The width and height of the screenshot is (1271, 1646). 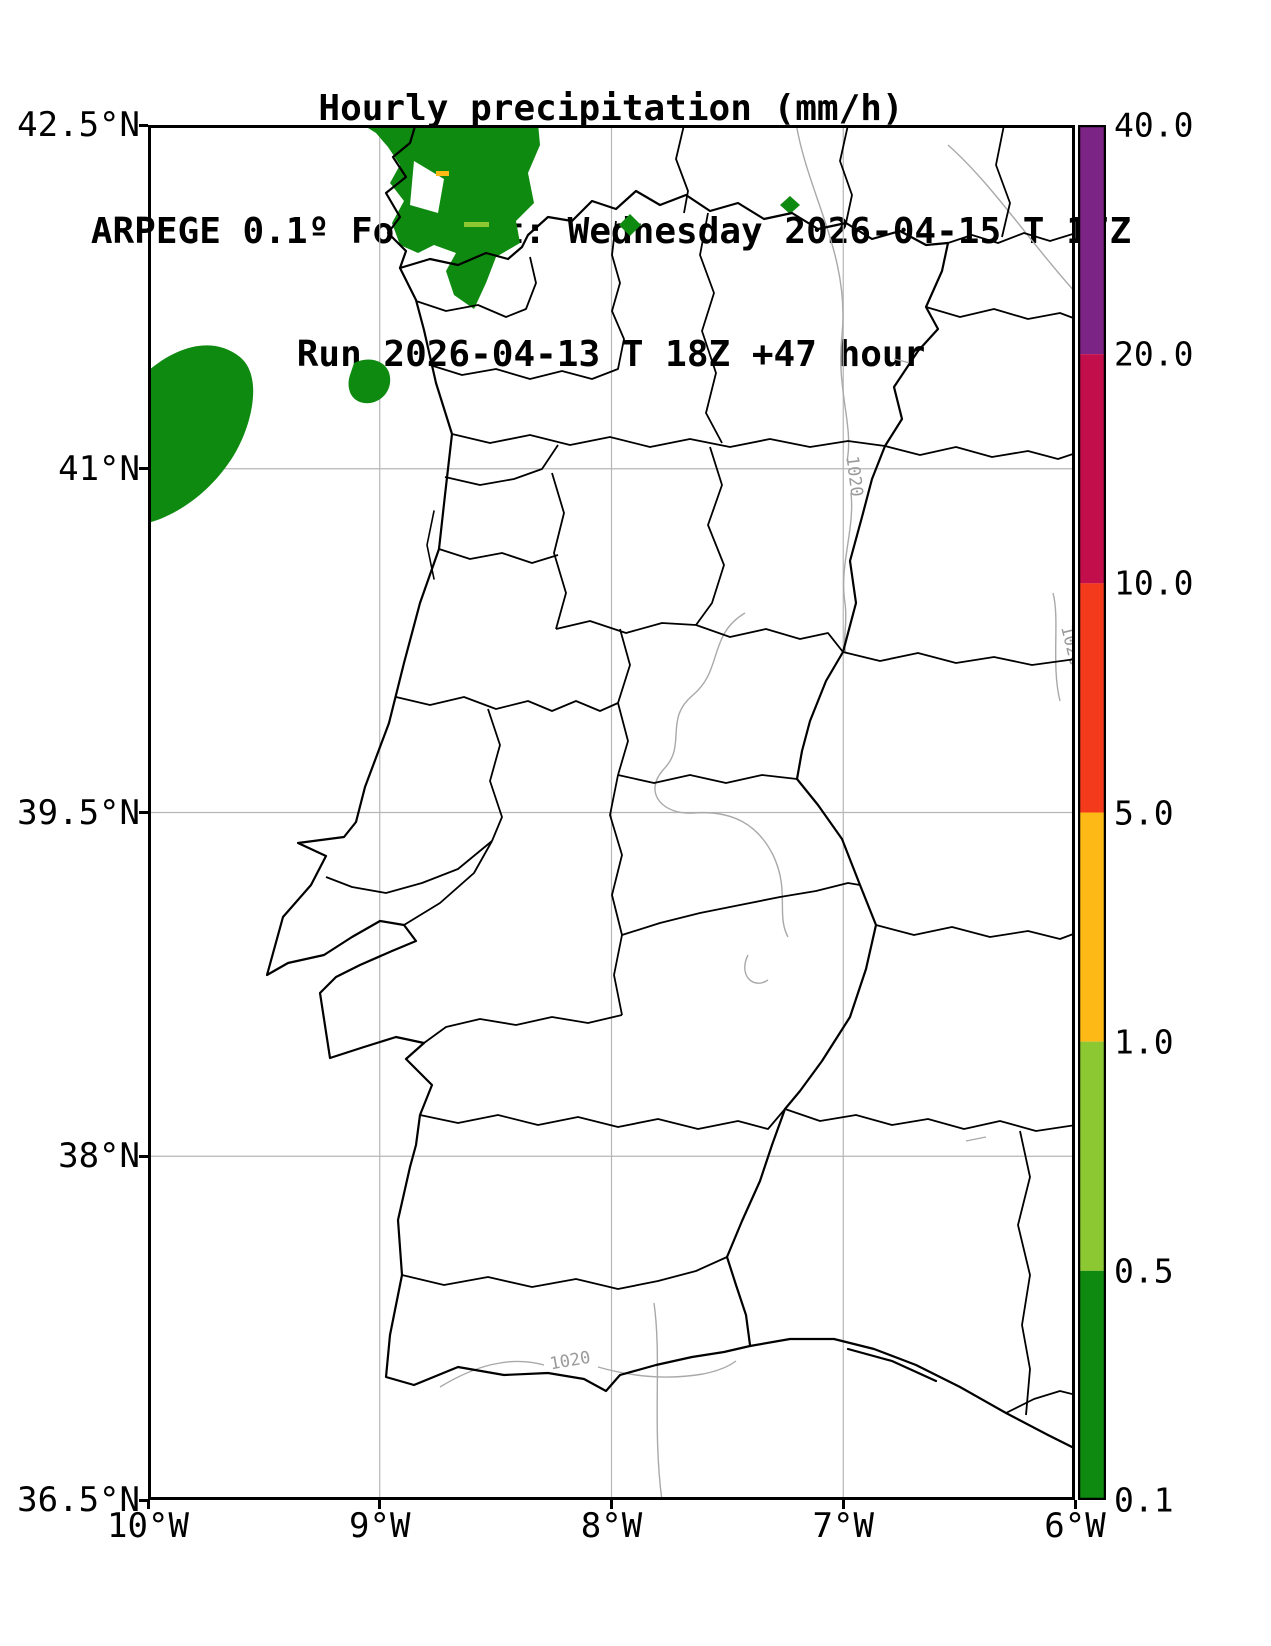 I want to click on east-border-path, so click(x=837, y=794).